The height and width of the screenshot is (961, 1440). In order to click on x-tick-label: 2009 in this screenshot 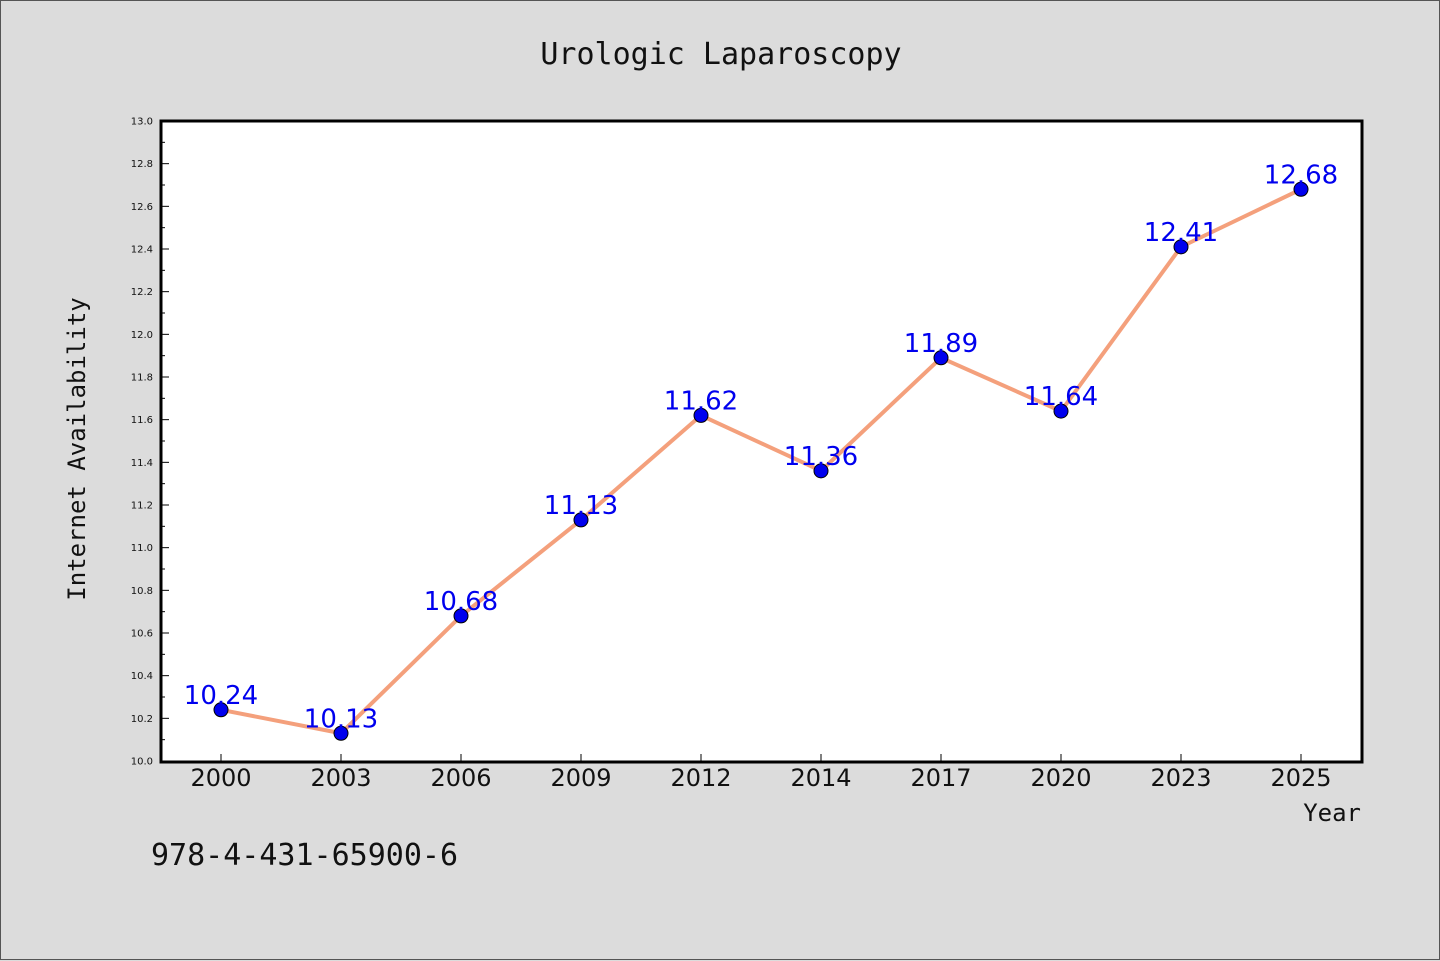, I will do `click(580, 778)`.